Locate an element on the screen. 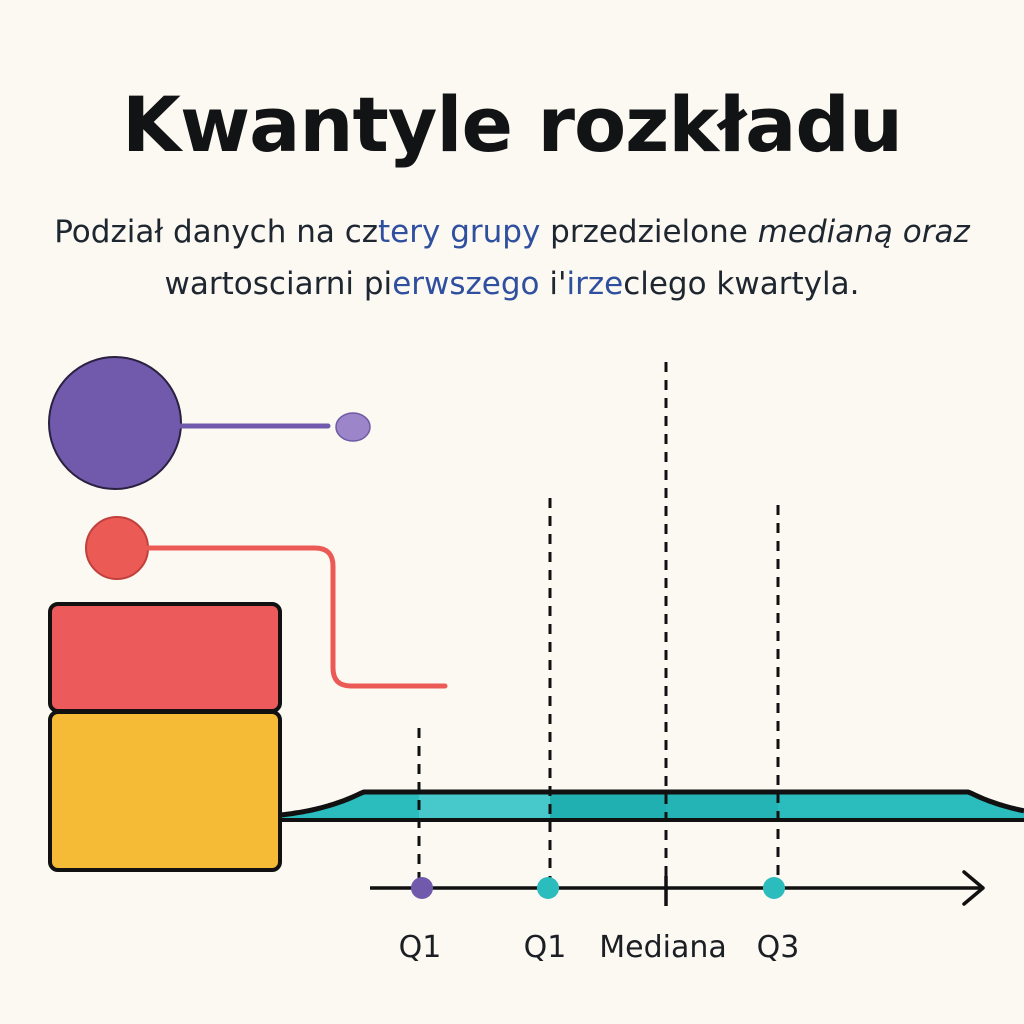  region-tail-right is located at coordinates (901, 806).